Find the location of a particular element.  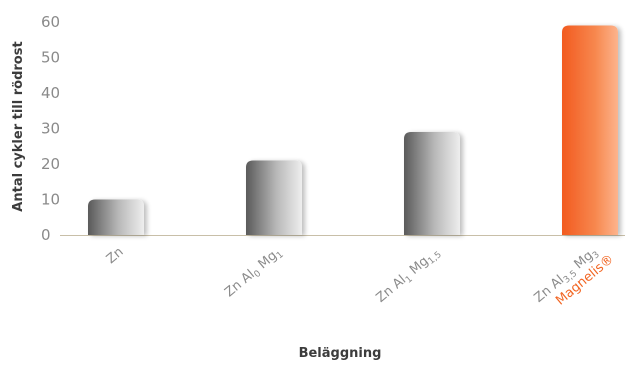

svg-text: Zn Al1 Mg1,5 is located at coordinates (409, 276).